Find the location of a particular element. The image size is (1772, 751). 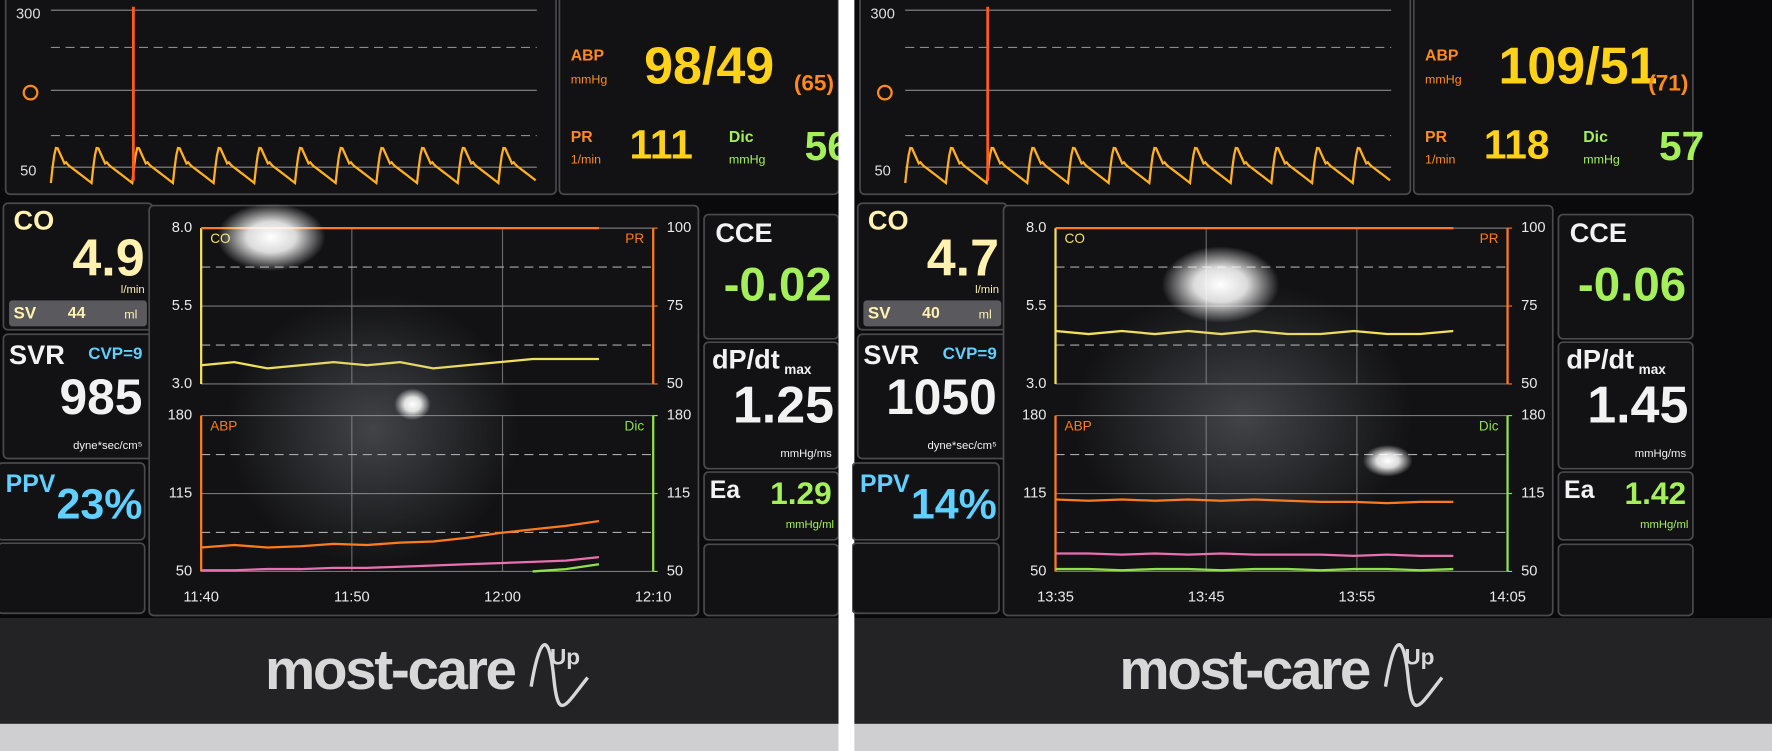

dic-label: Dic is located at coordinates (1595, 137).